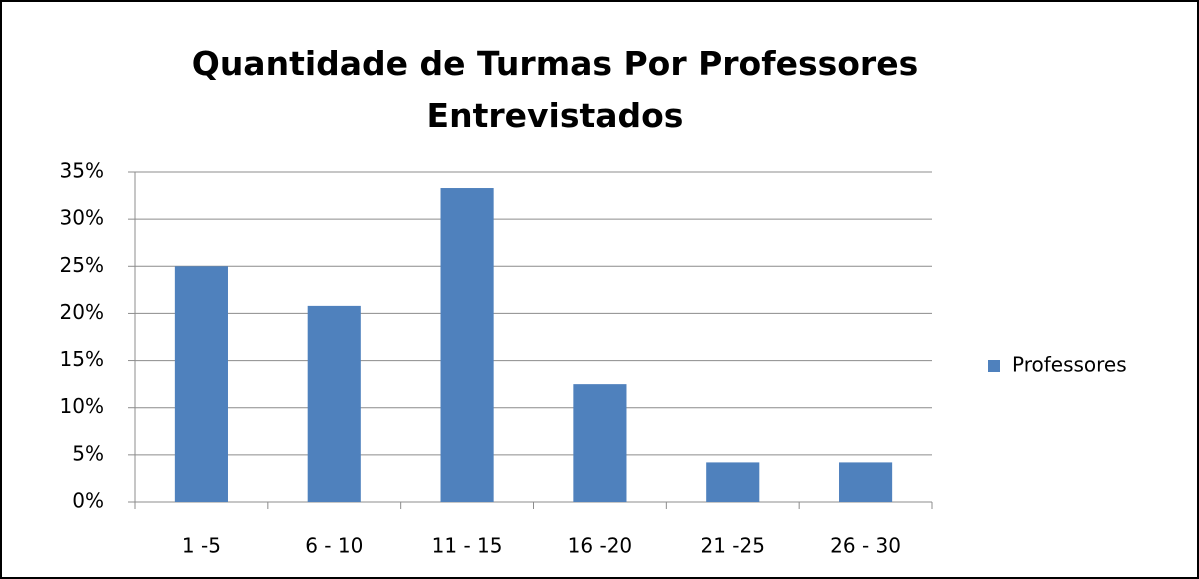 This screenshot has height=579, width=1199. I want to click on y-tick-label: 25%, so click(82, 265).